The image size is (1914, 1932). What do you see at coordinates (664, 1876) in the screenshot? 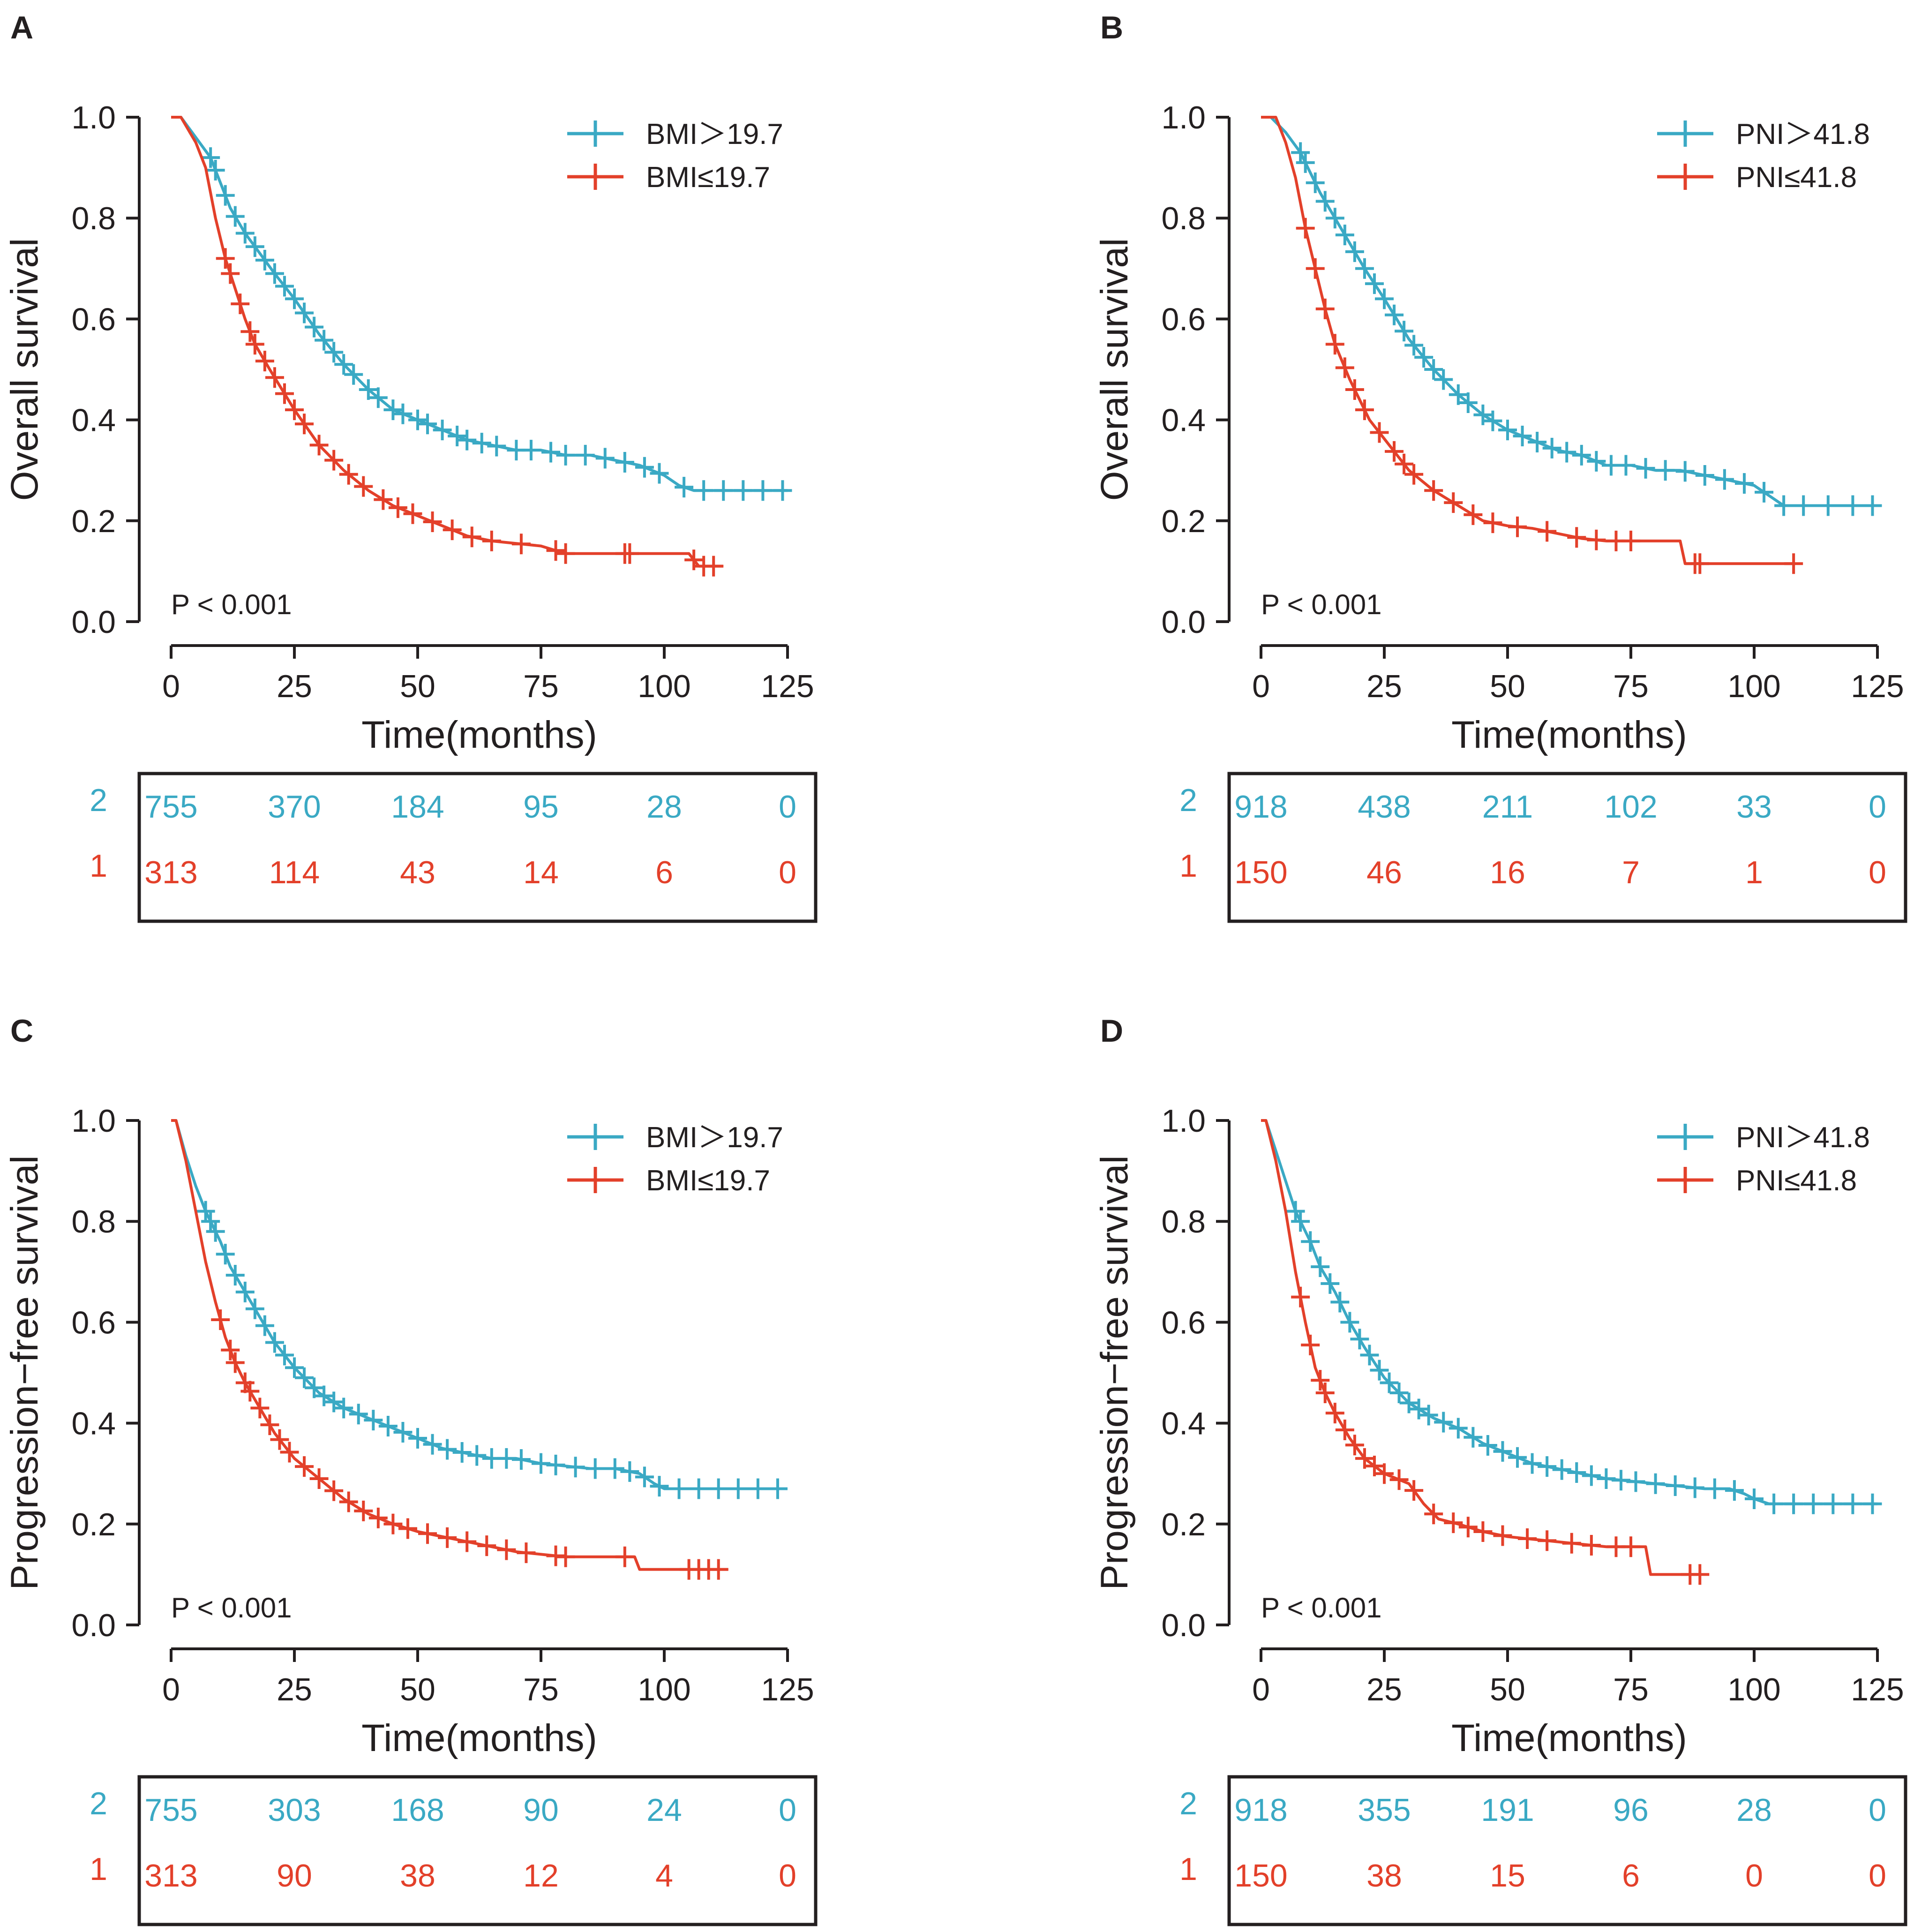
I see `at-risk-count: 4` at bounding box center [664, 1876].